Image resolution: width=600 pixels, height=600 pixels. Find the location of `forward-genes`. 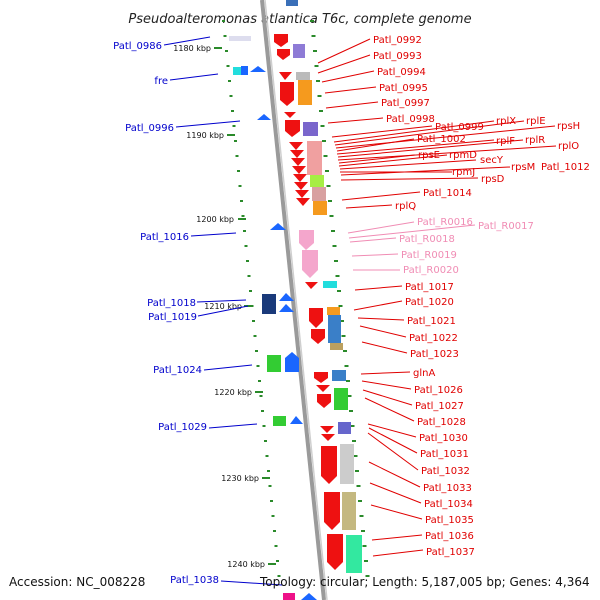

forward-genes is located at coordinates (318, 286).